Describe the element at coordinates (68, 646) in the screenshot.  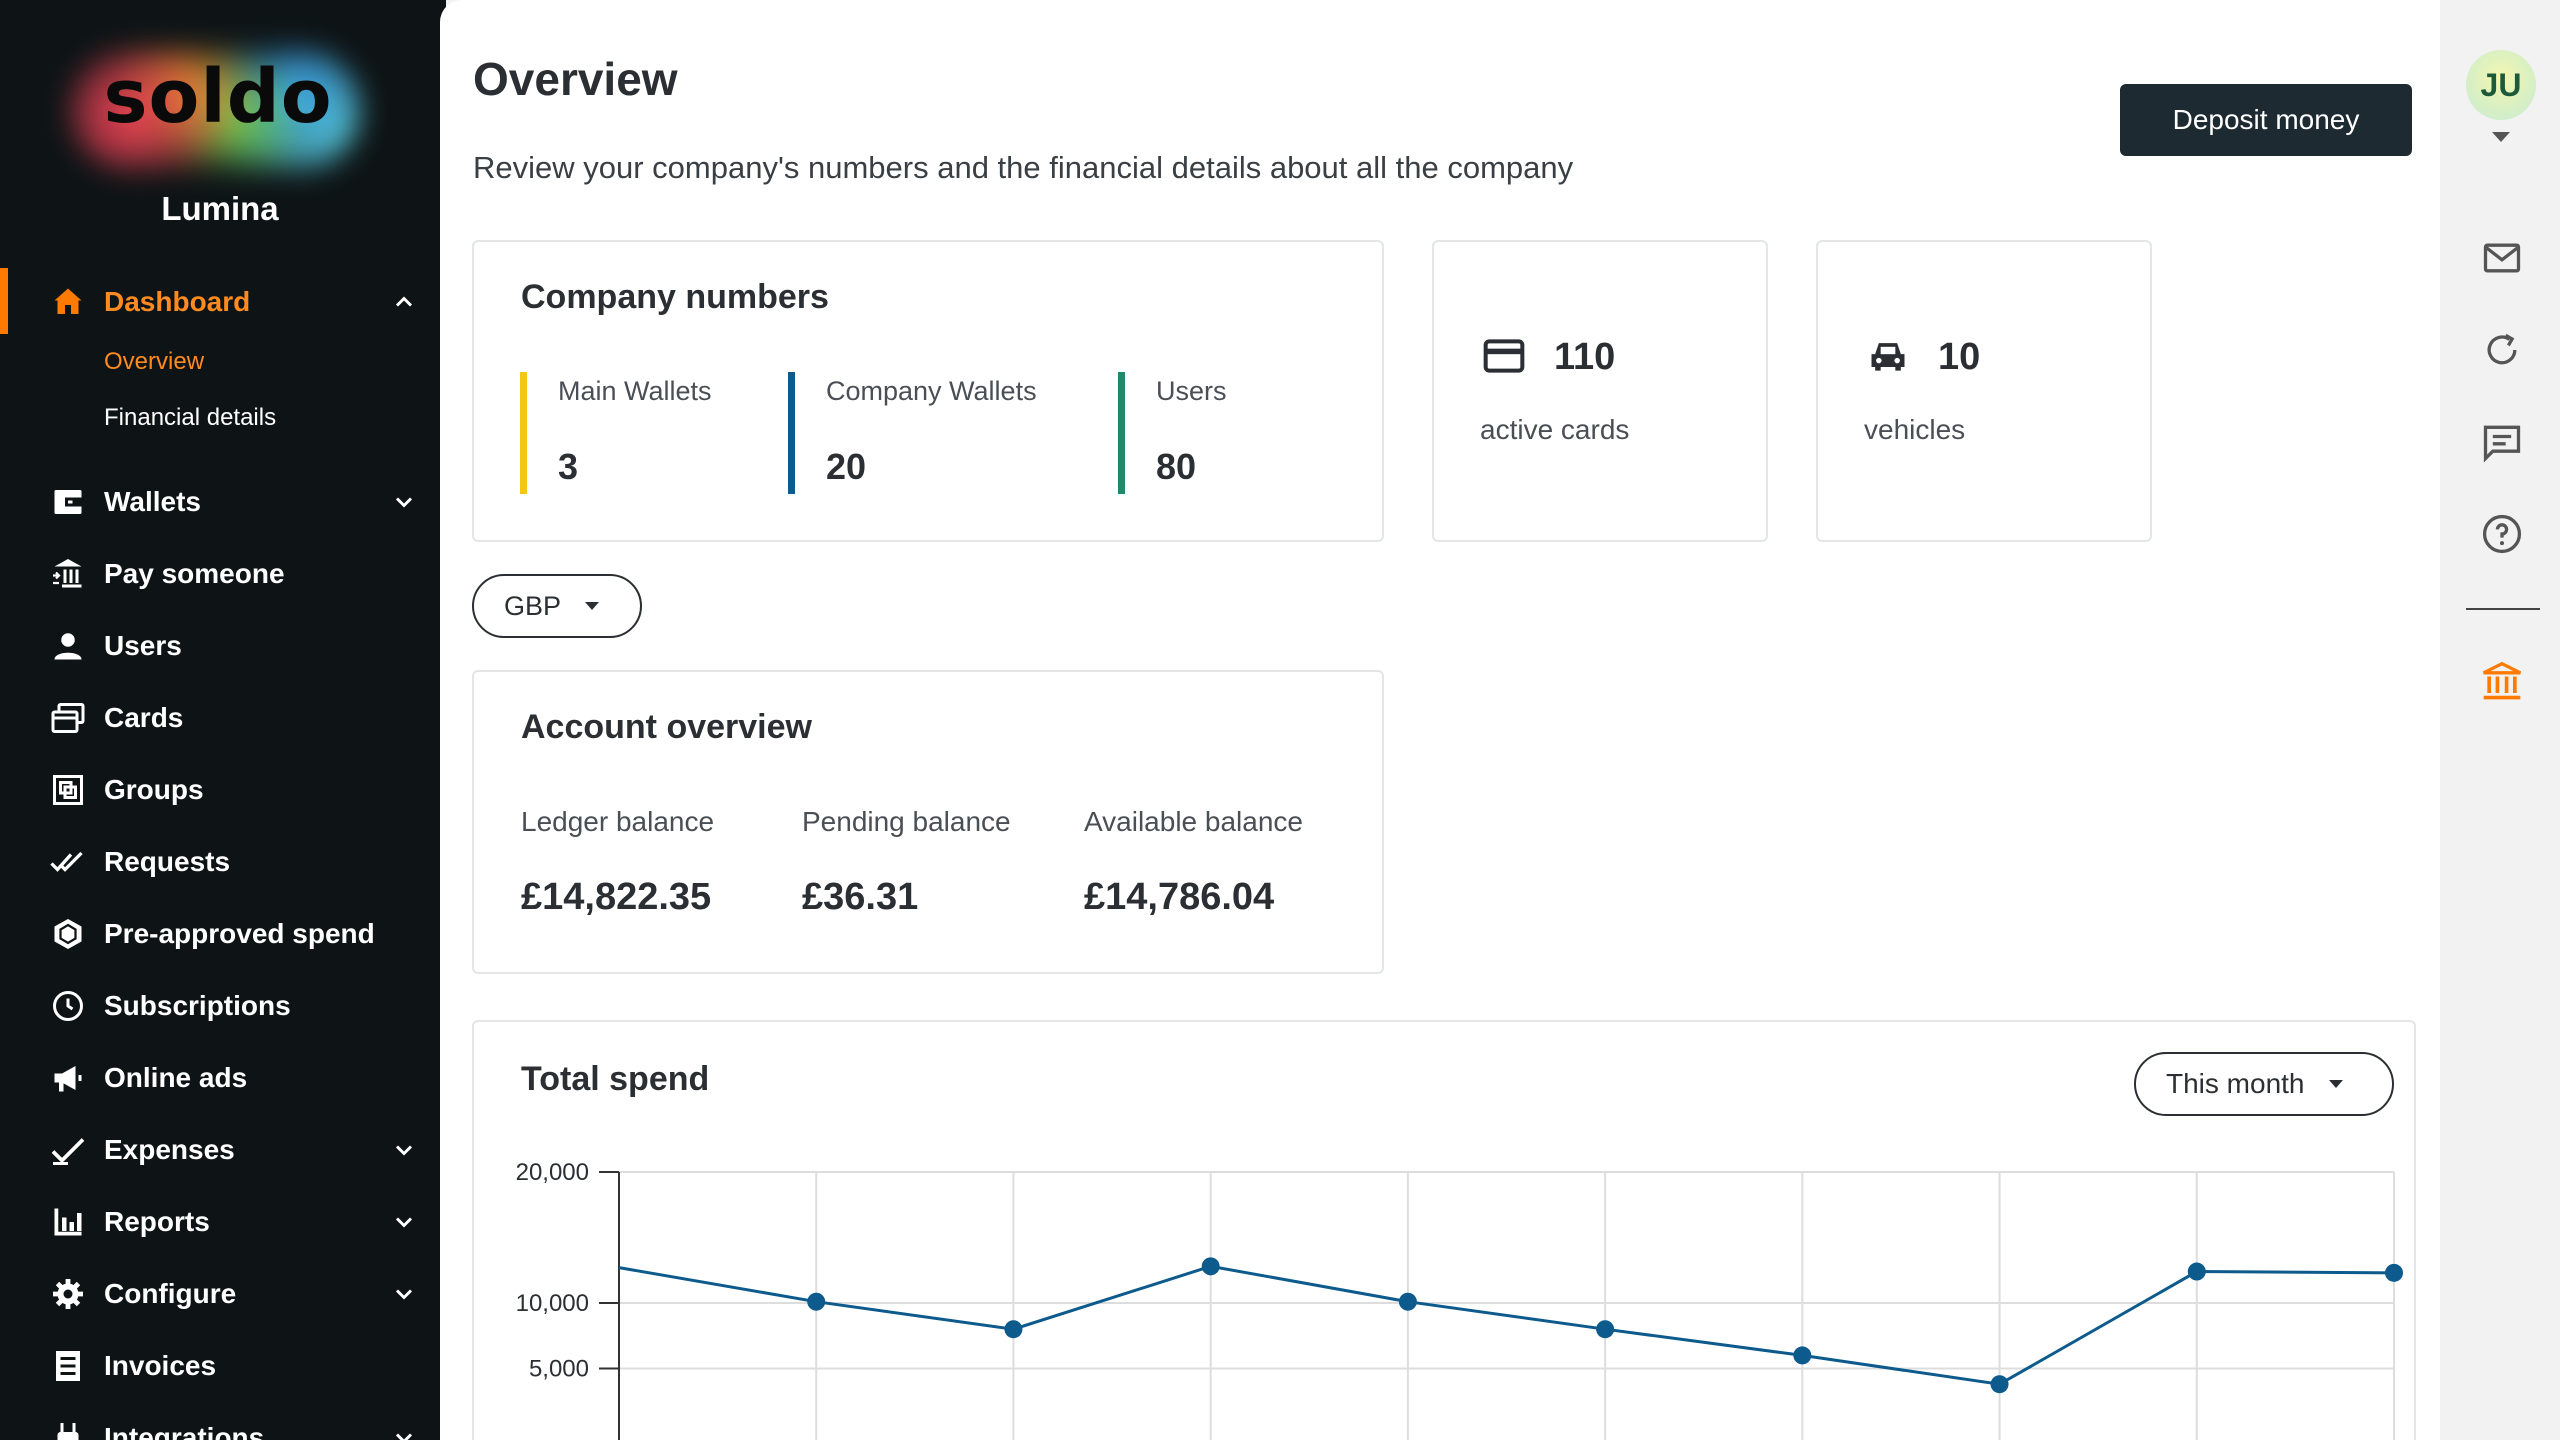
I see `user-icon` at that location.